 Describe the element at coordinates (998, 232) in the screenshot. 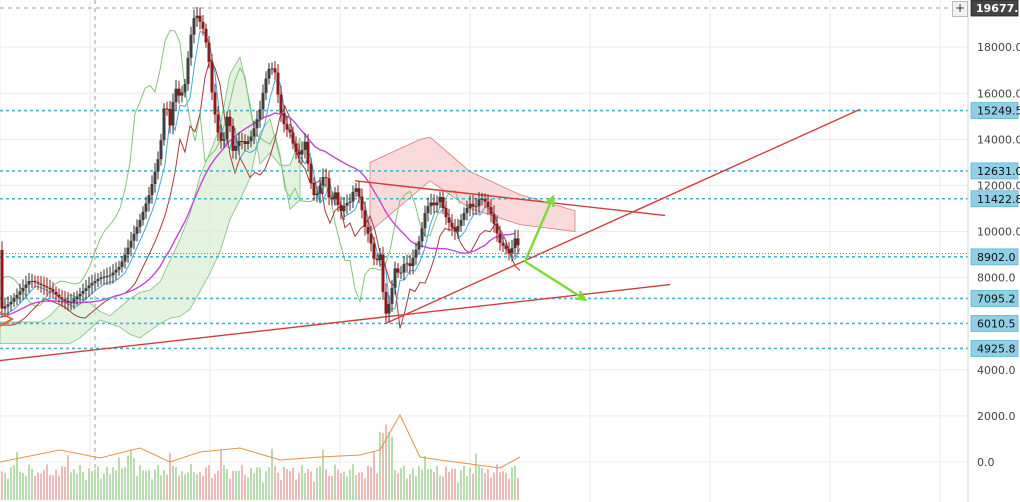

I see `price-tick-label: 10000.0` at that location.